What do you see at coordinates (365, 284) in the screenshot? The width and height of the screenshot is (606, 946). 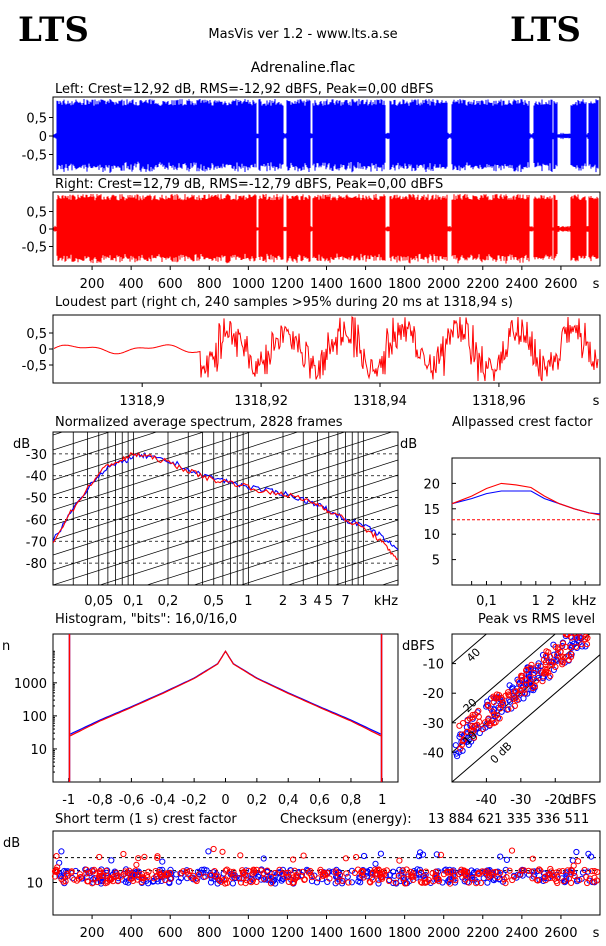 I see `right-waveform-xtick-label: 1600` at bounding box center [365, 284].